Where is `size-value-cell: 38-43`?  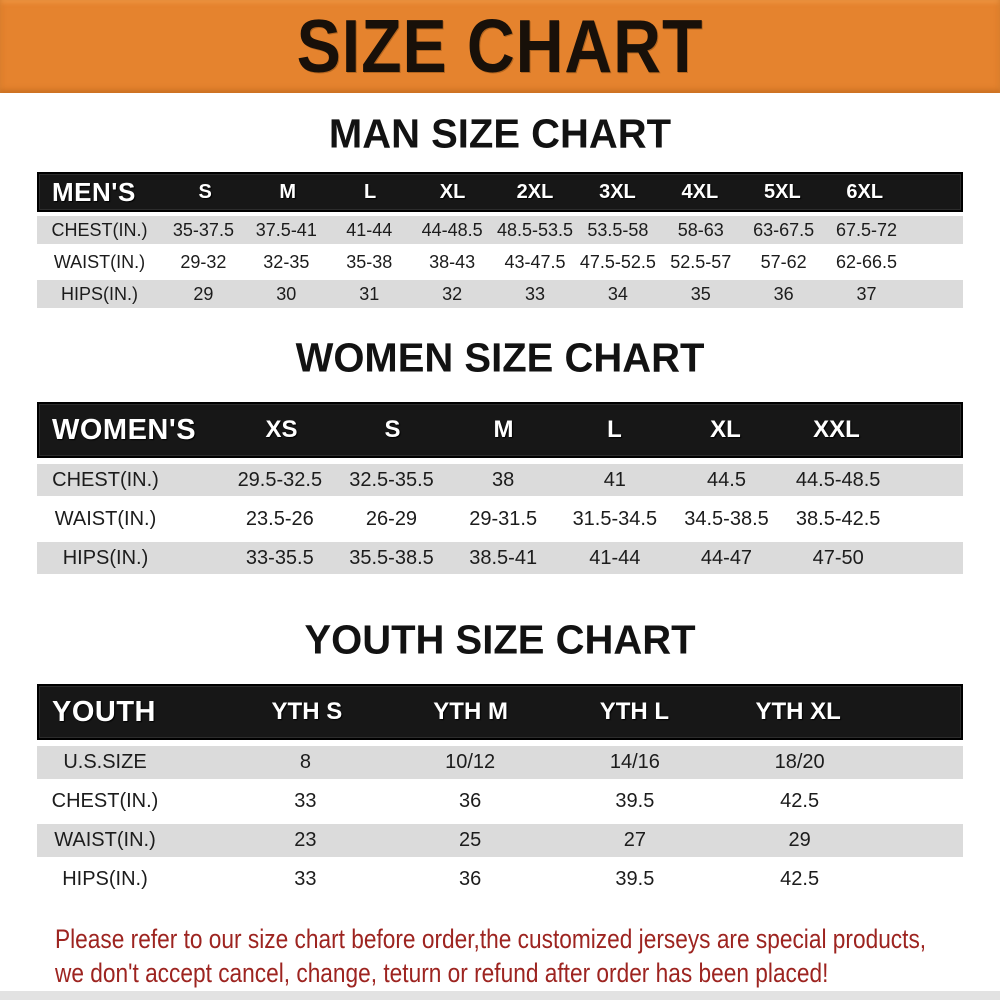 size-value-cell: 38-43 is located at coordinates (452, 261).